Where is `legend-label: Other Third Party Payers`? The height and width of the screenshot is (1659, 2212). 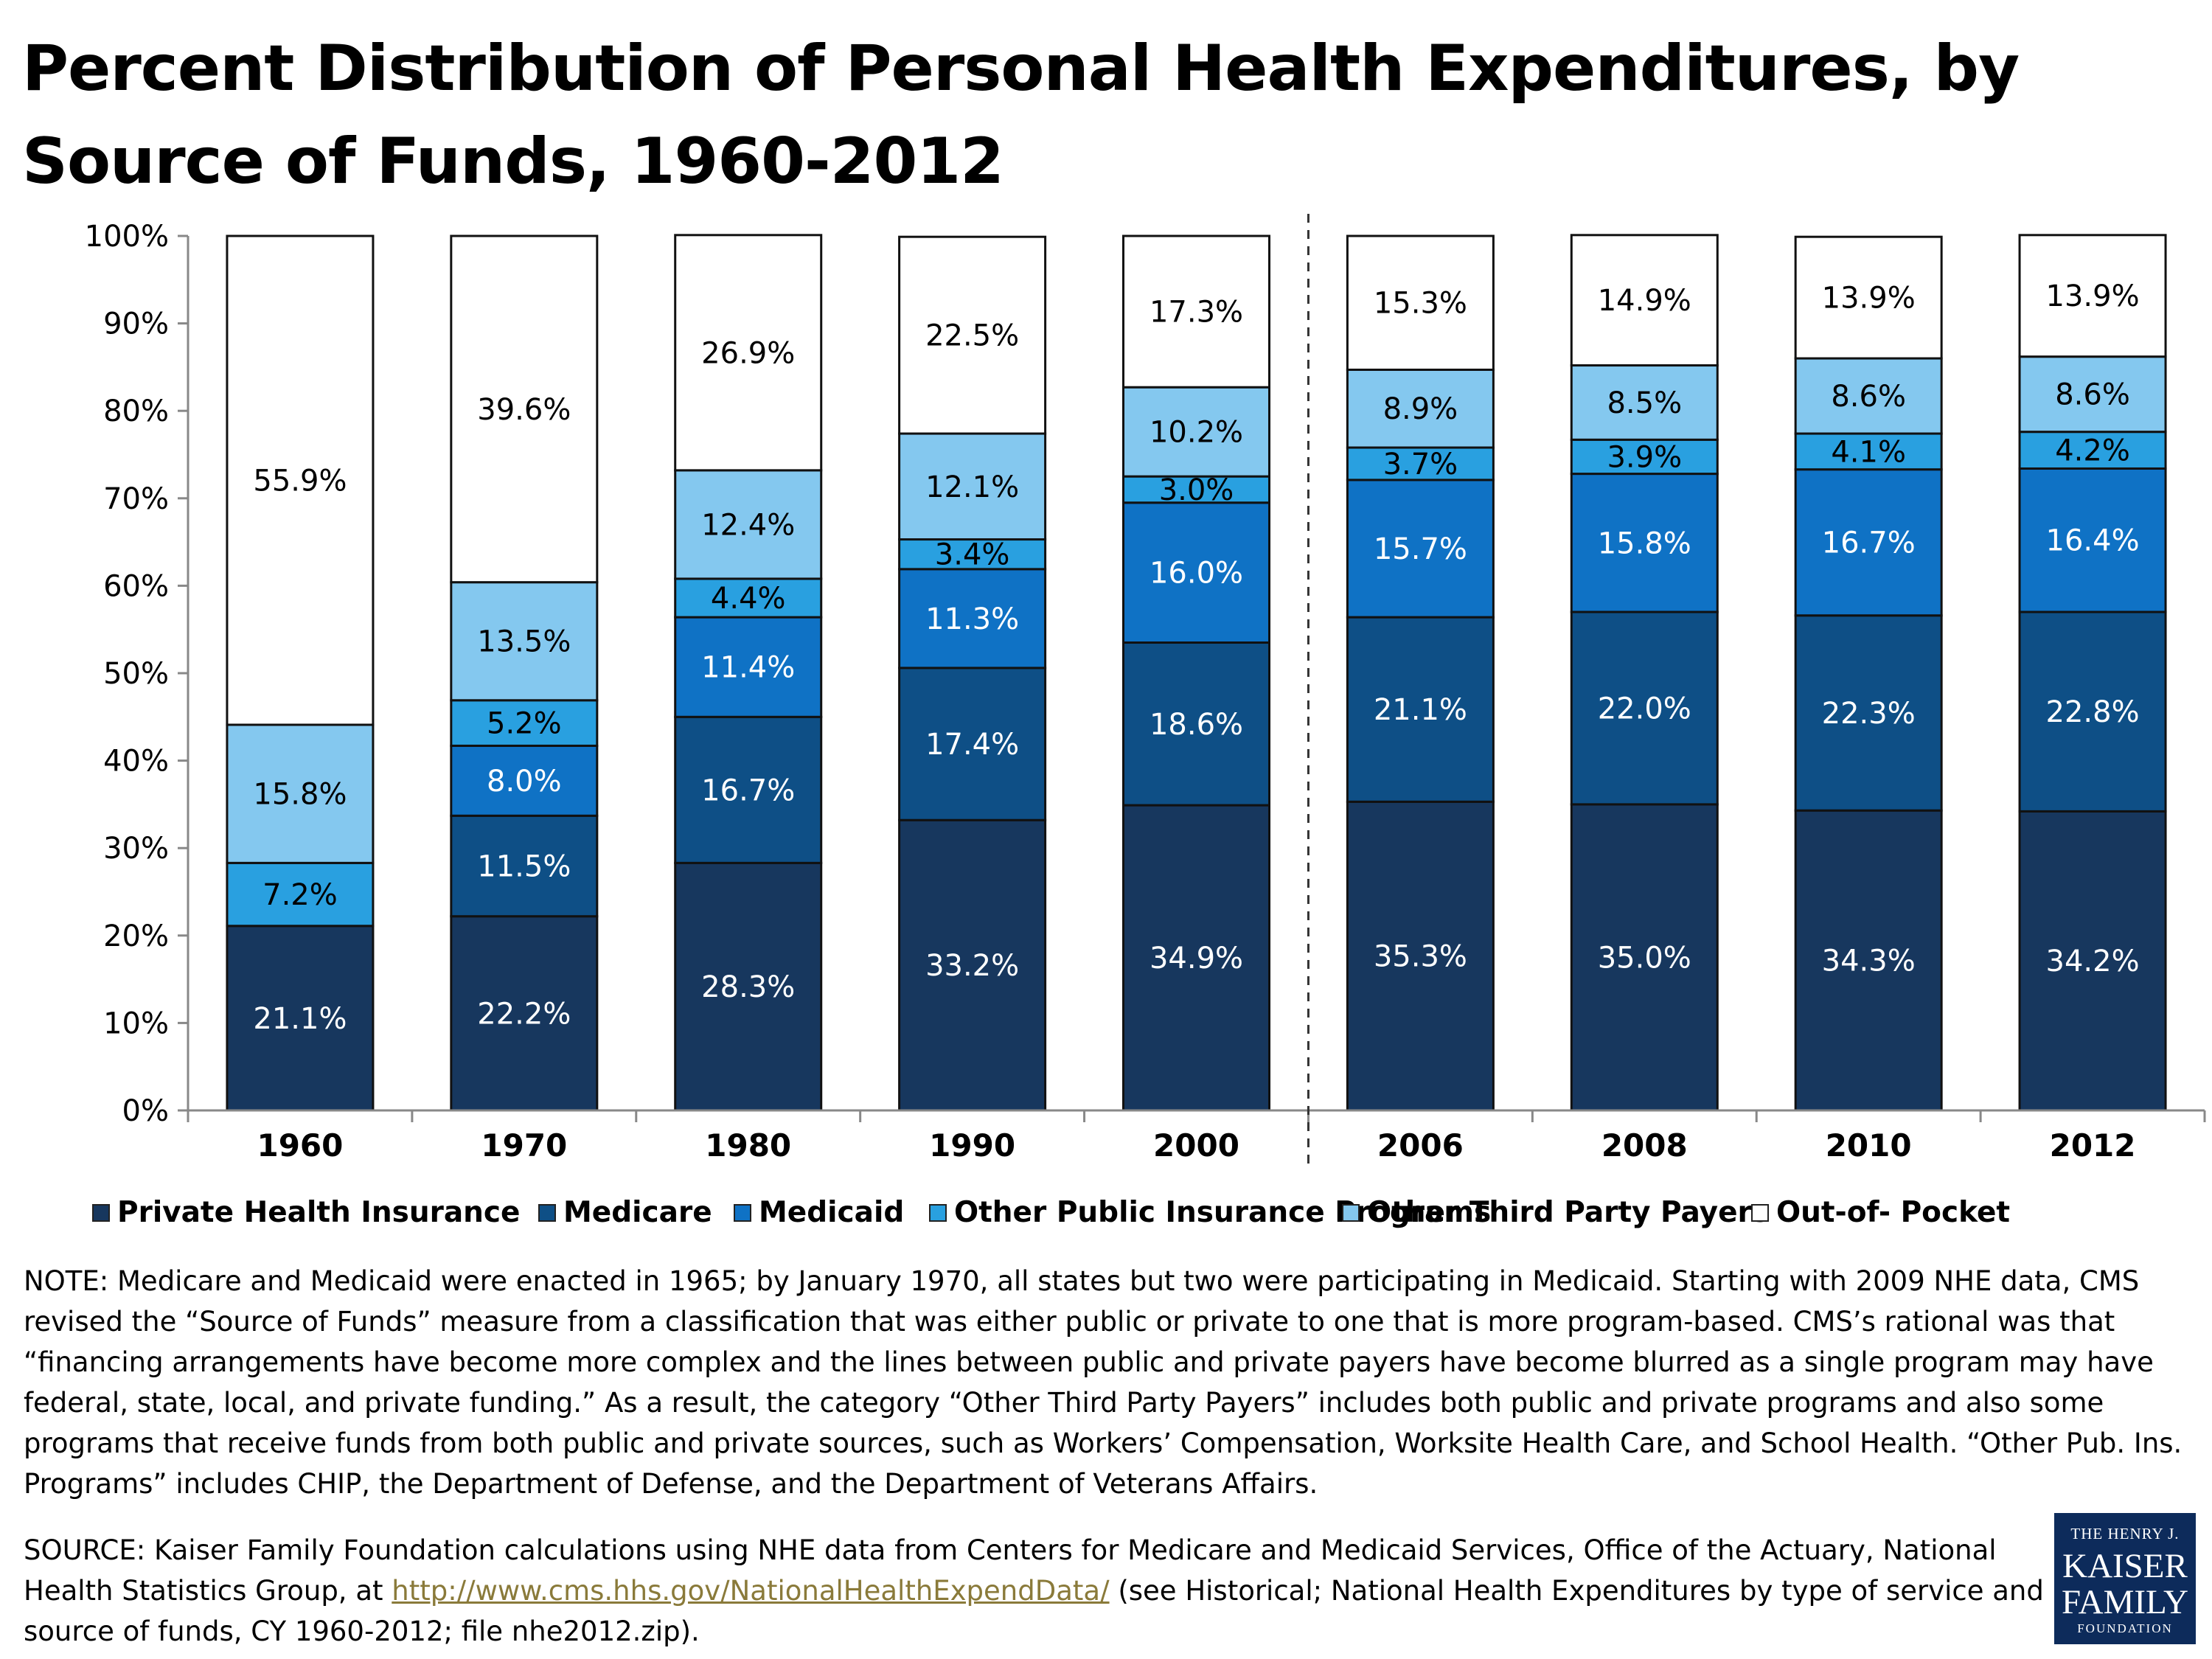
legend-label: Other Third Party Payers is located at coordinates (1568, 1212).